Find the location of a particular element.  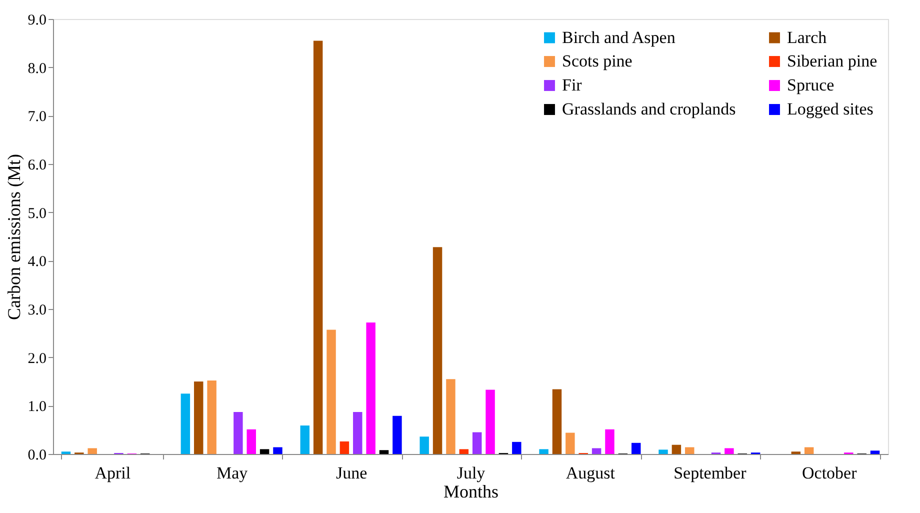

legend-label: Birch and Aspen is located at coordinates (619, 37).